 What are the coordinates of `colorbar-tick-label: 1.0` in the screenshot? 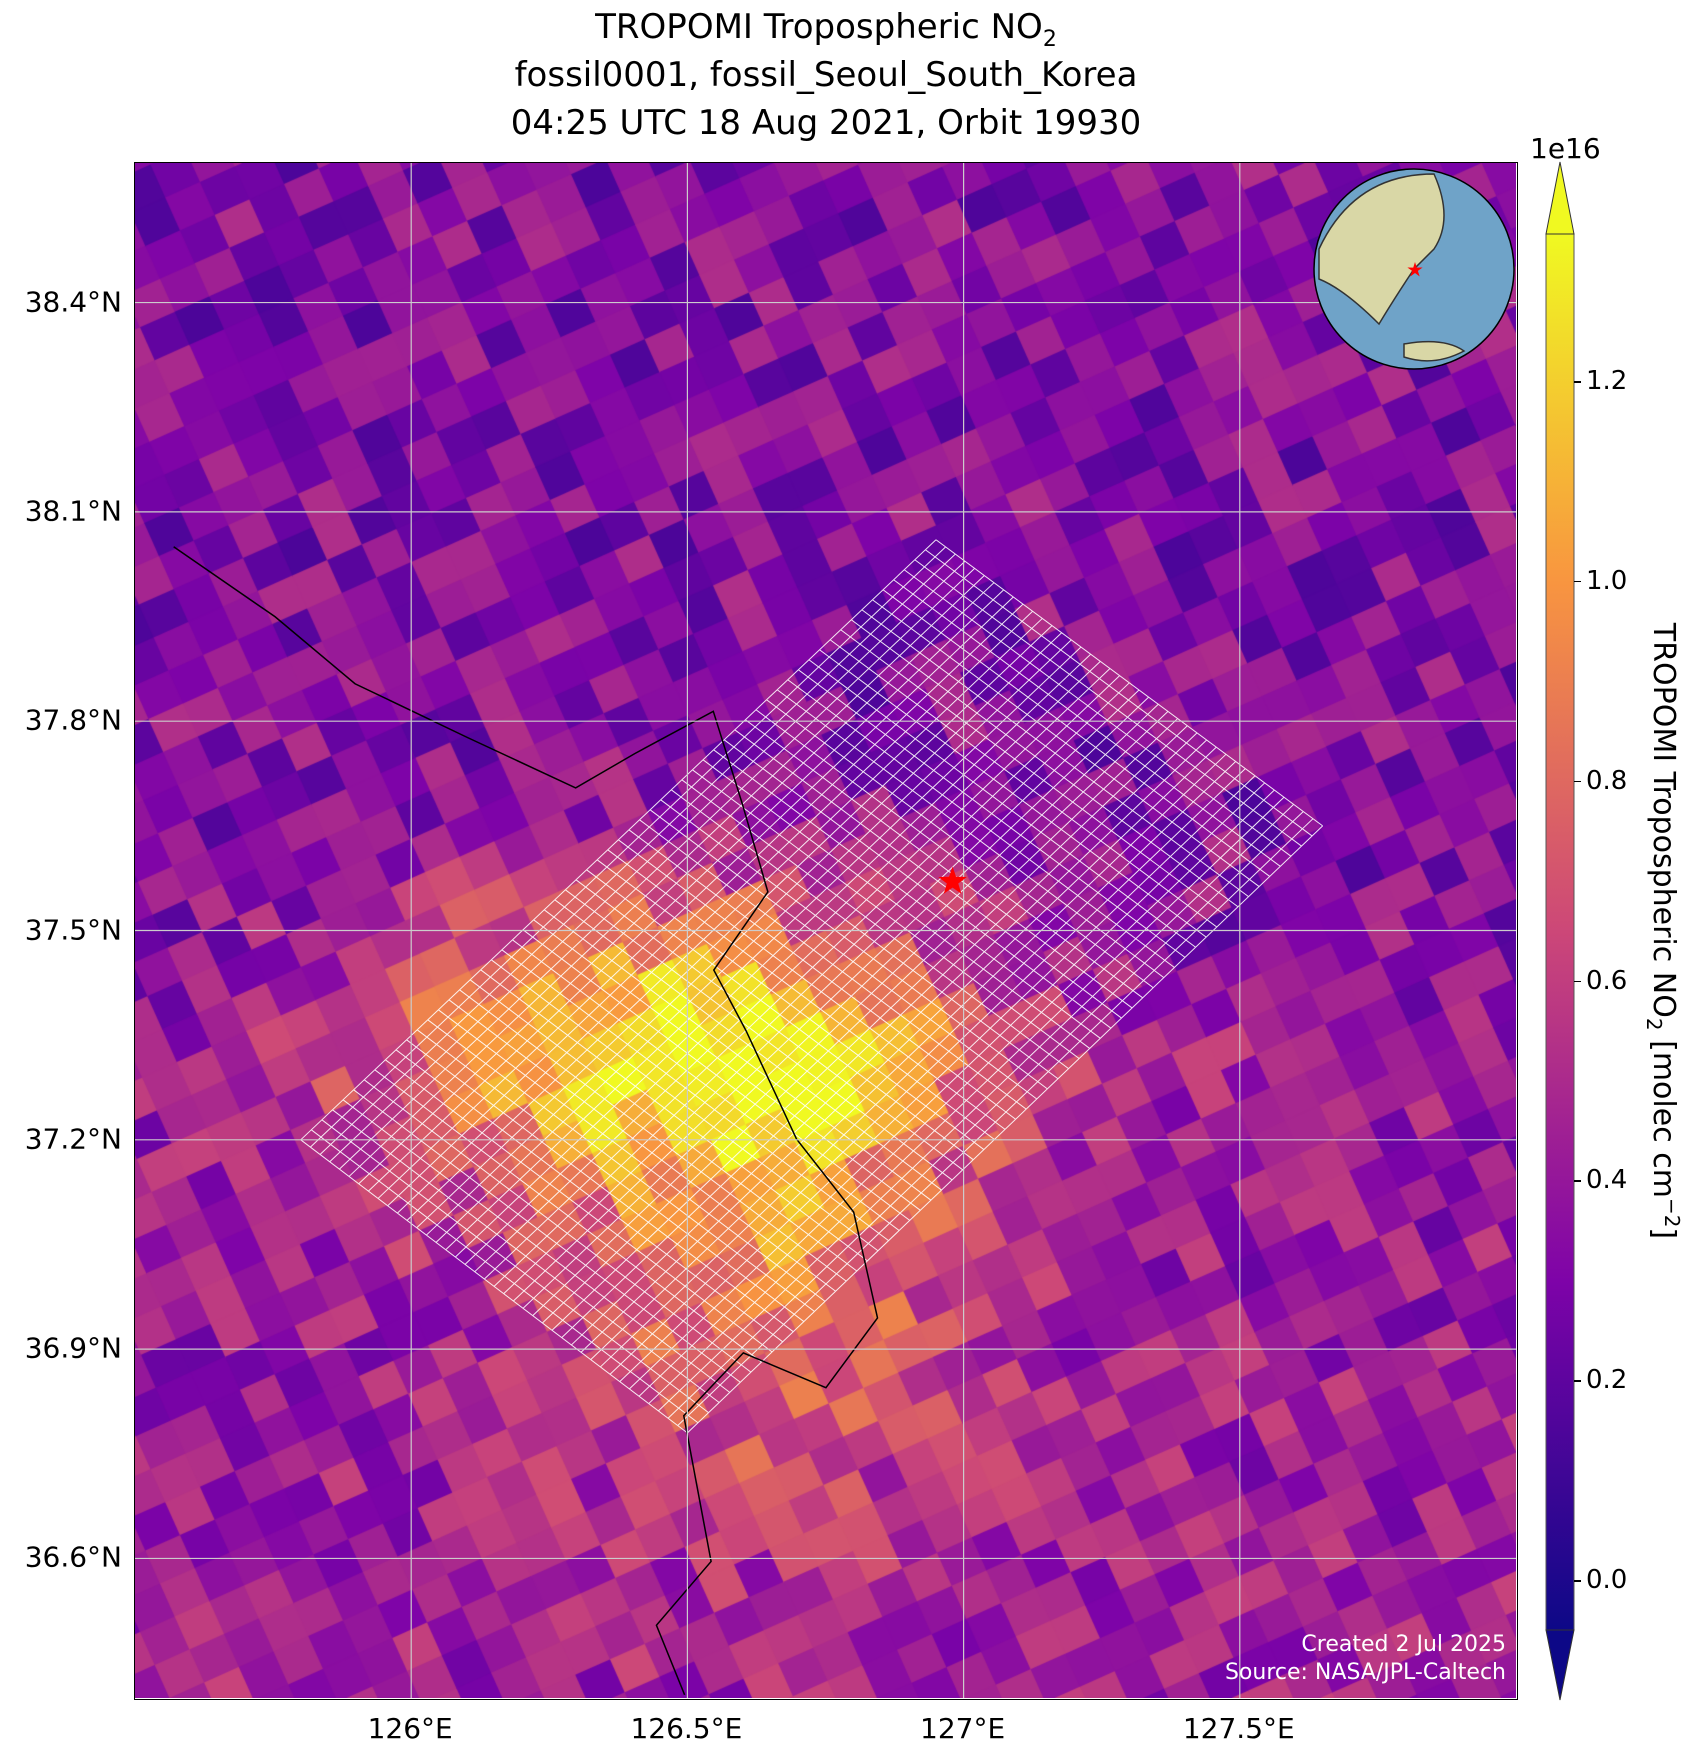 It's located at (1607, 580).